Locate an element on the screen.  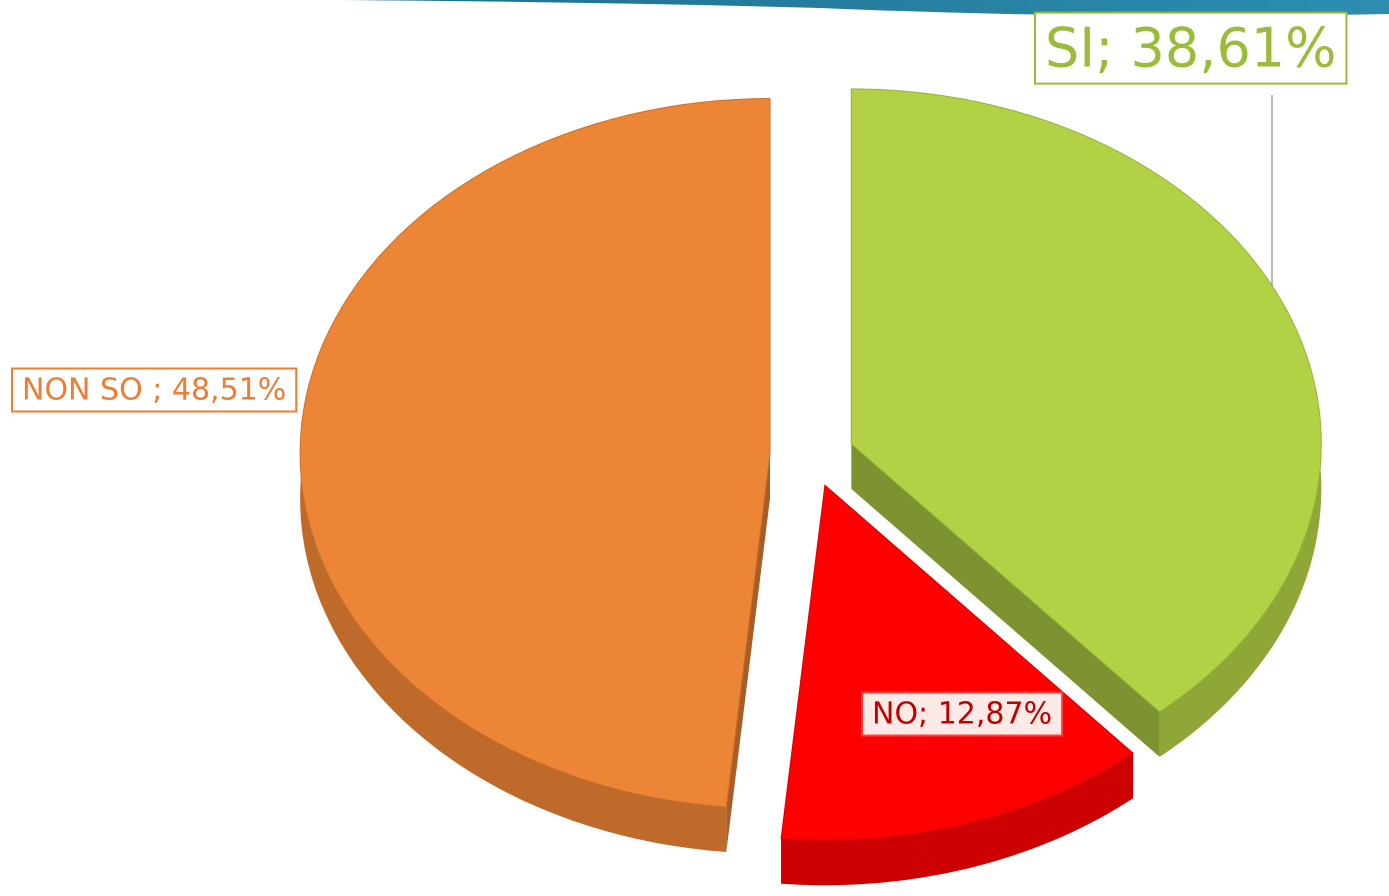
data-label: NO; 12,87% is located at coordinates (962, 714).